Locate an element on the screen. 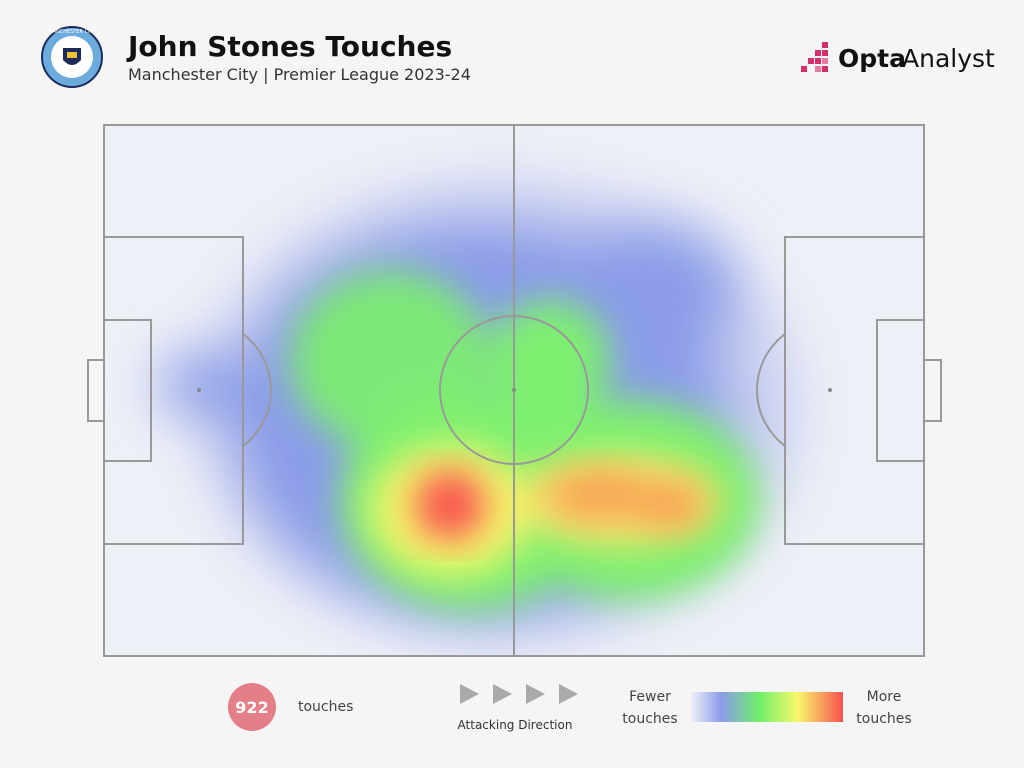 This screenshot has height=768, width=1024. touches-count: 922 is located at coordinates (251, 707).